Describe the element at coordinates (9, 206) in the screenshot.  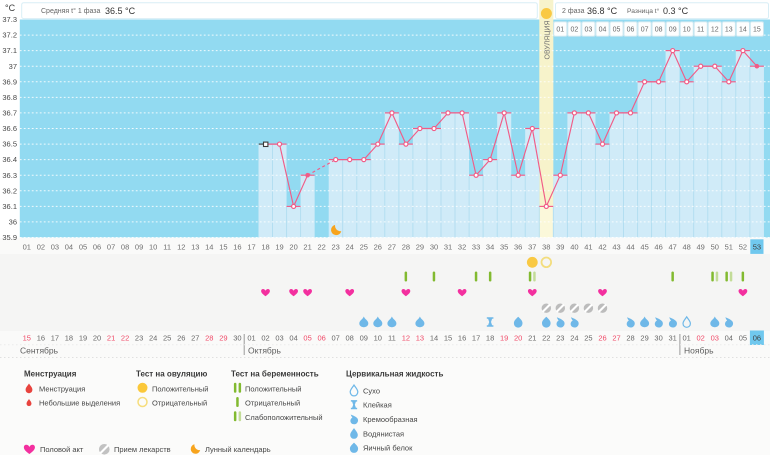
I see `svg-text: 36.1` at that location.